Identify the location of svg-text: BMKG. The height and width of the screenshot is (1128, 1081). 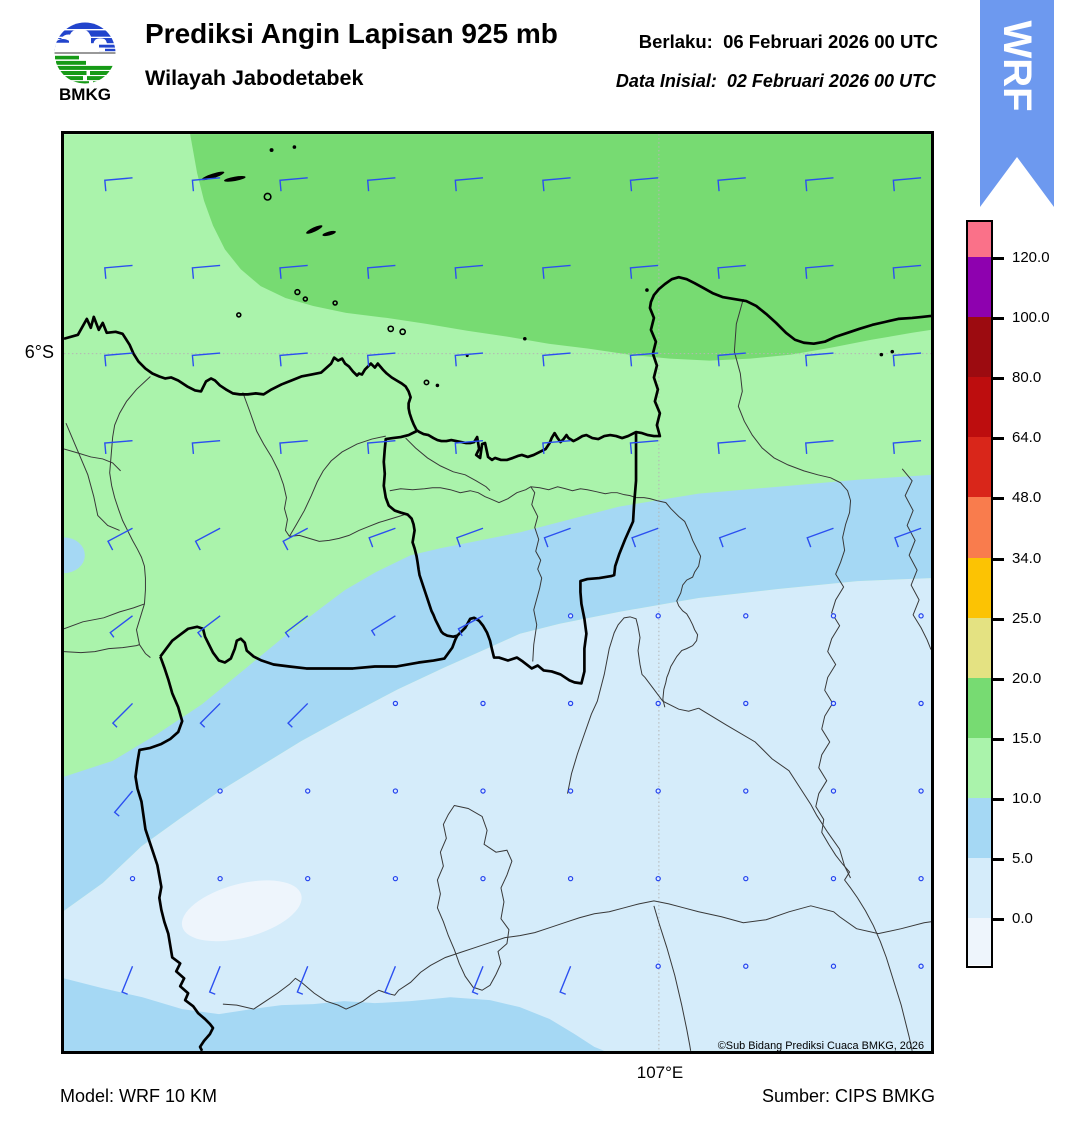
(85, 93).